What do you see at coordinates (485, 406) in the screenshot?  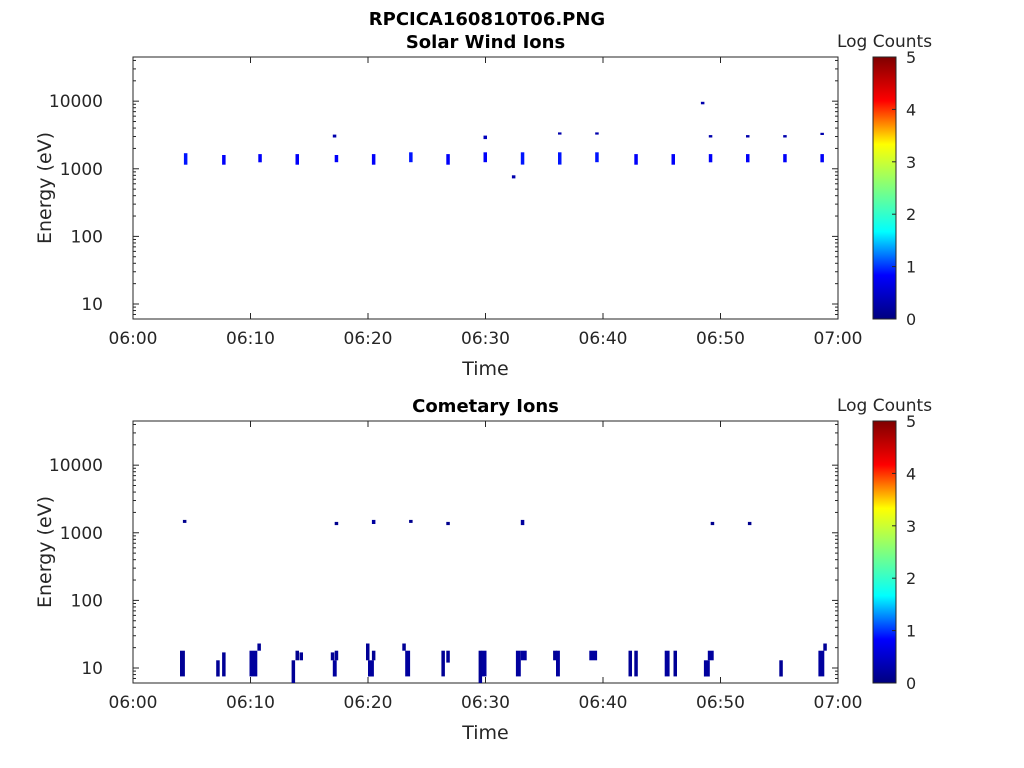 I see `panel-title: Cometary Ions` at bounding box center [485, 406].